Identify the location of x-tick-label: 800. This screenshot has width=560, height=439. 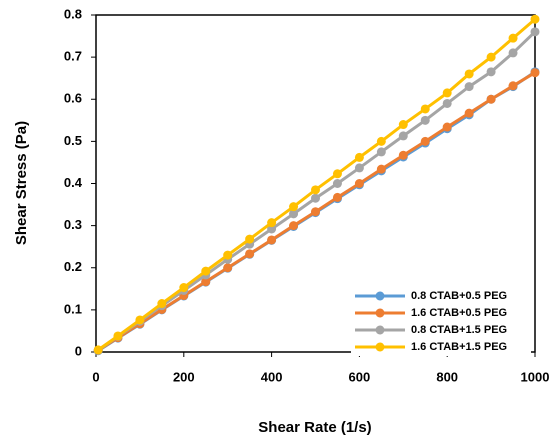
(447, 376).